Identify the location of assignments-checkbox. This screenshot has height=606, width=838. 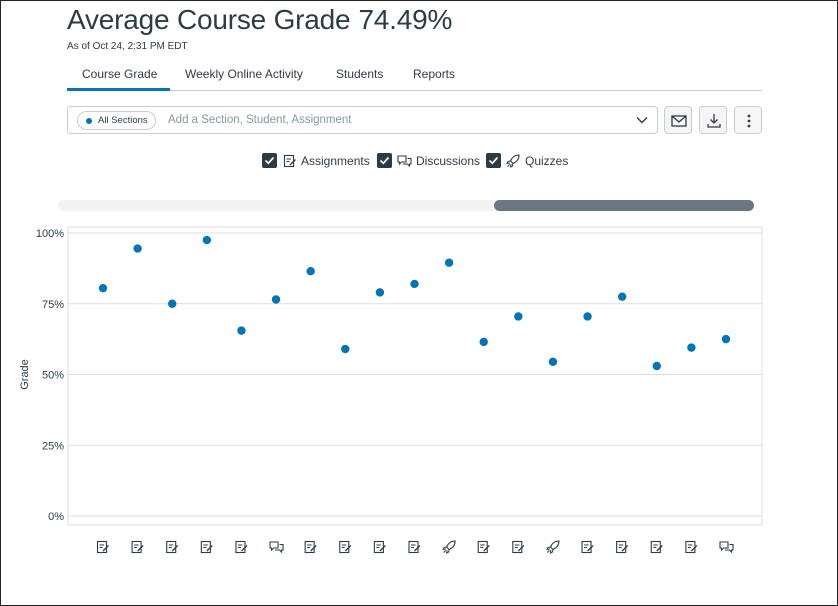
(269, 160).